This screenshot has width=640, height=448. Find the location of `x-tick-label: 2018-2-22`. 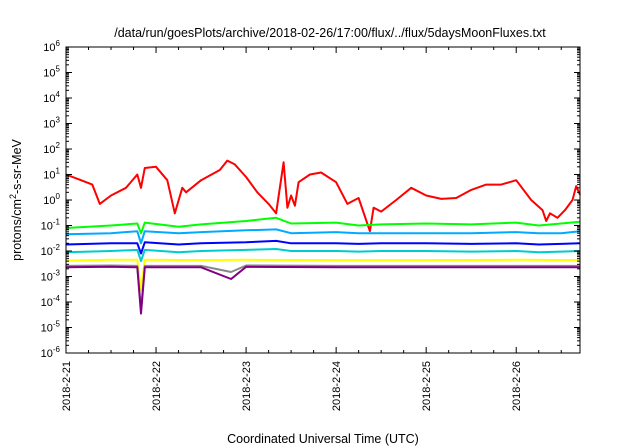

x-tick-label: 2018-2-22 is located at coordinates (157, 386).